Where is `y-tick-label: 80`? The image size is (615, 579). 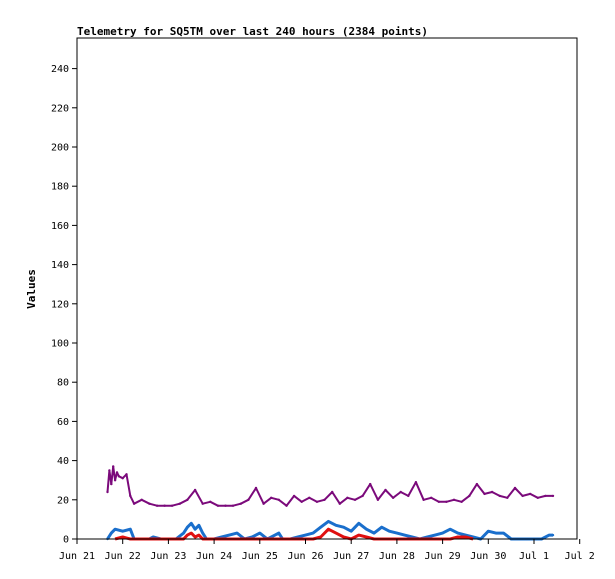
y-tick-label: 80 is located at coordinates (63, 383).